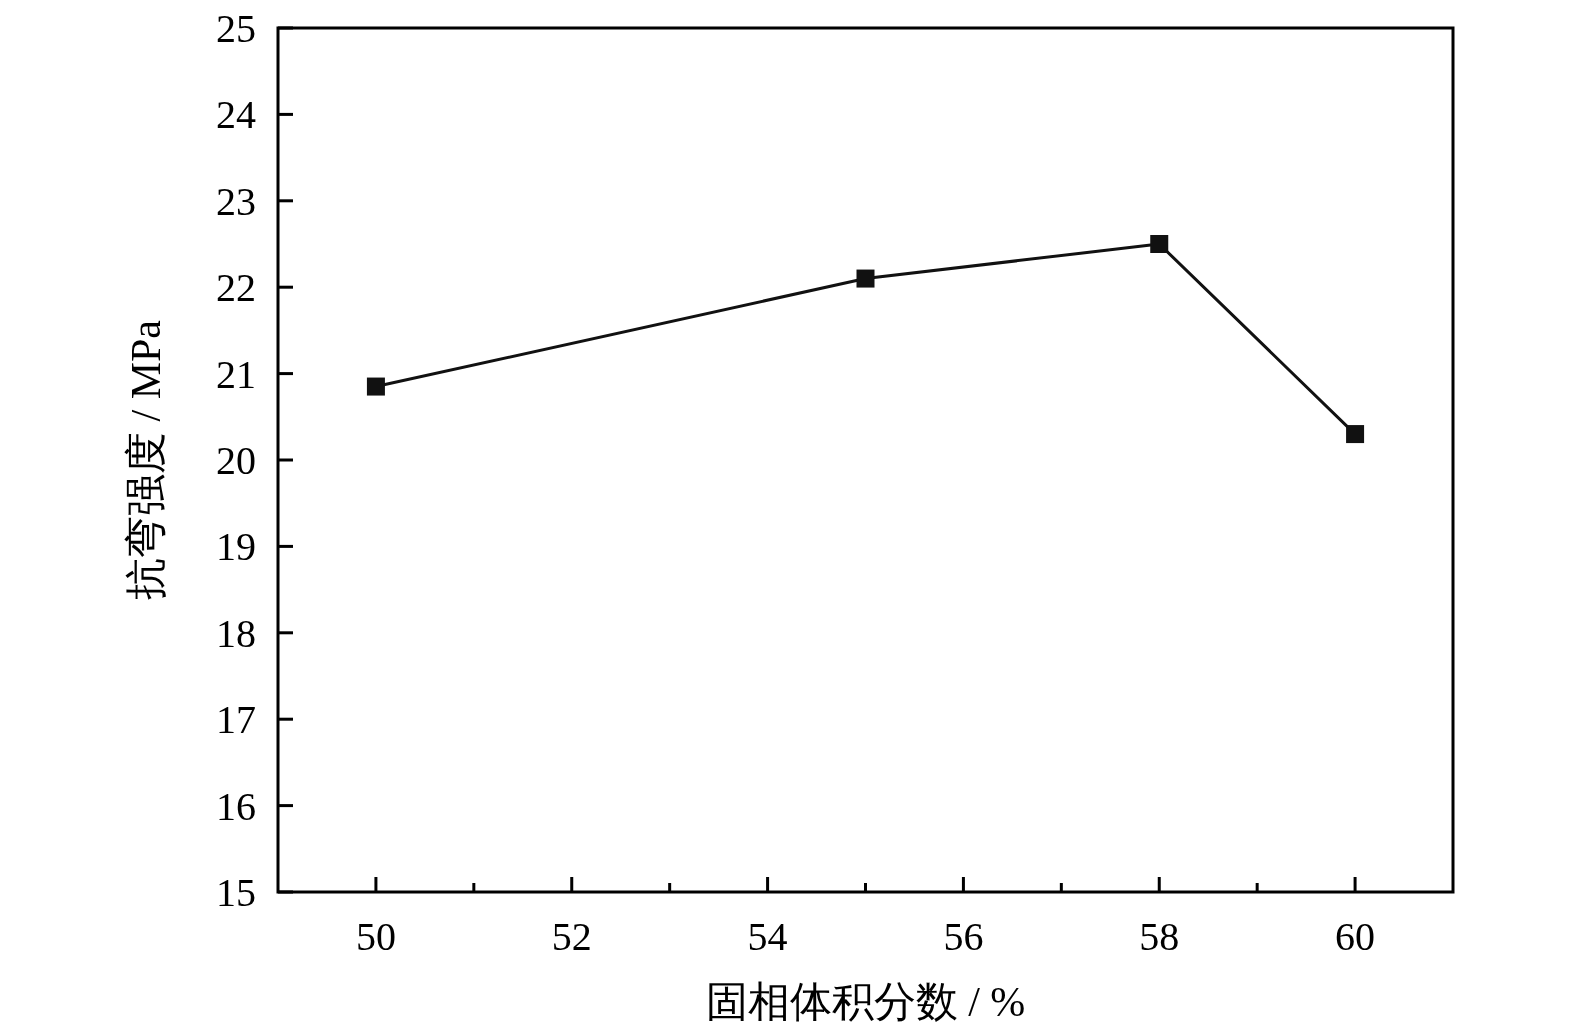 The width and height of the screenshot is (1575, 1035). Describe the element at coordinates (1159, 936) in the screenshot. I see `x-tick-label: 58` at that location.